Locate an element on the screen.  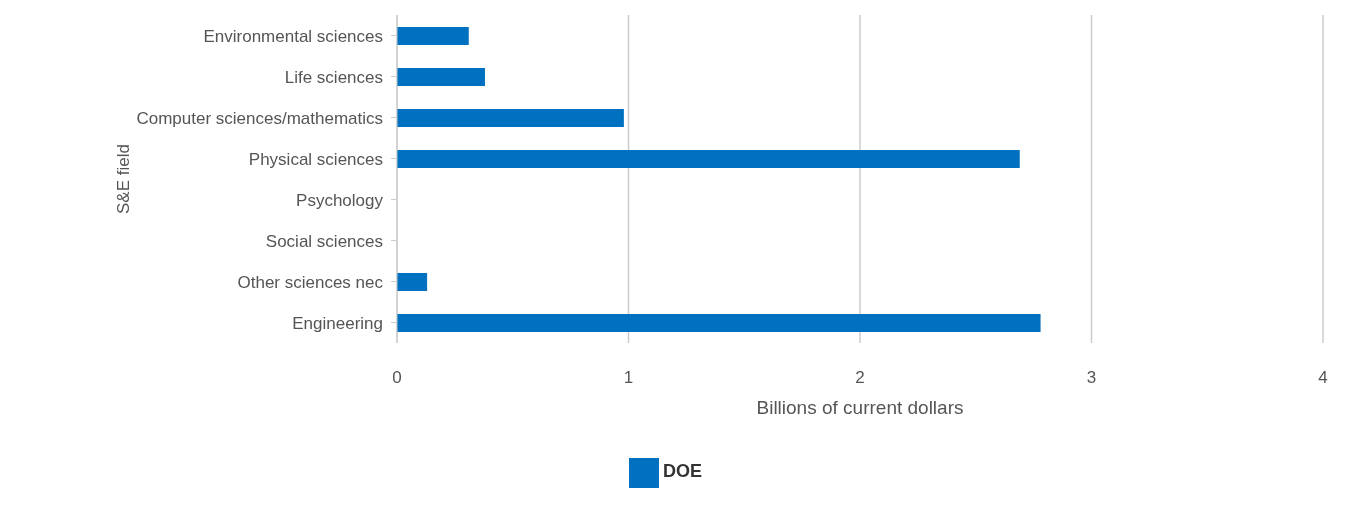
x-tick-label: 2 is located at coordinates (860, 378).